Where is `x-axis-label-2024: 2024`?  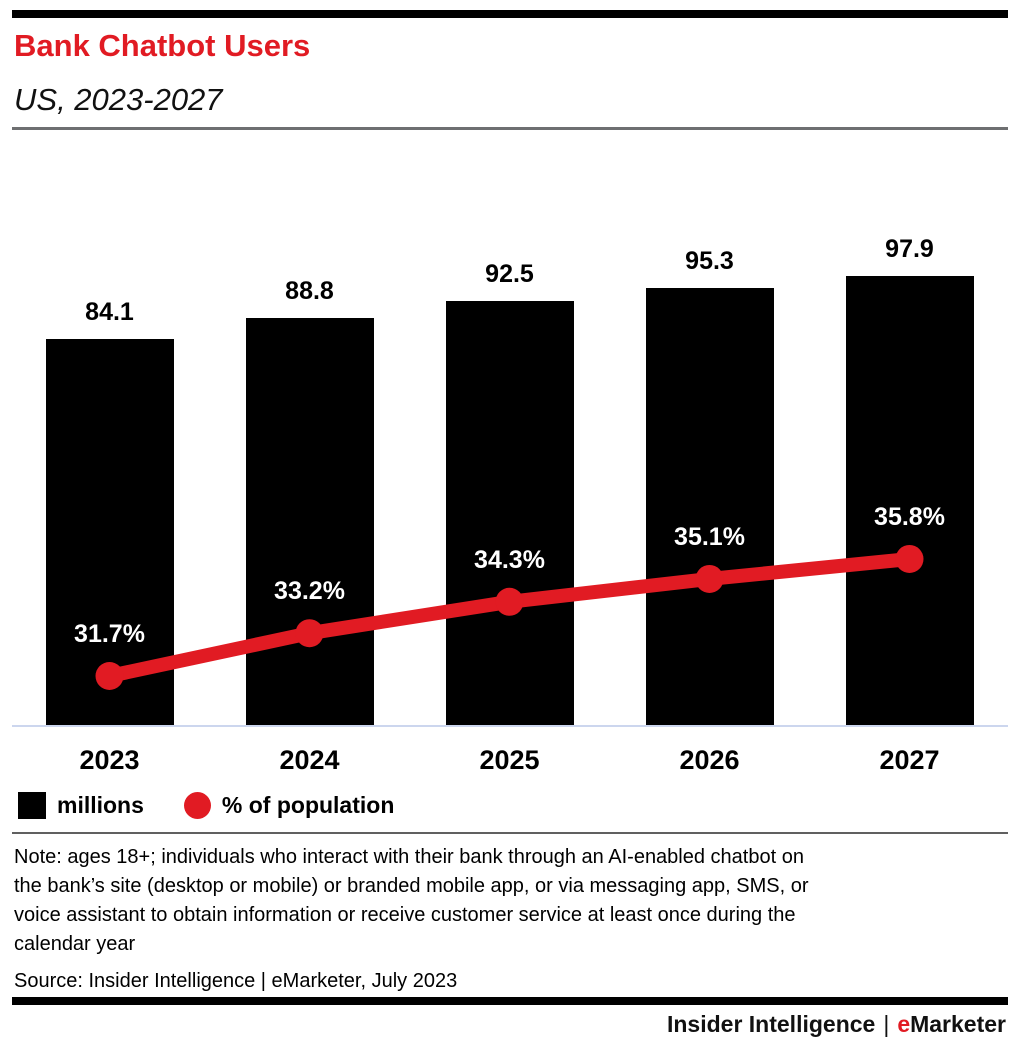
x-axis-label-2024: 2024 is located at coordinates (309, 760).